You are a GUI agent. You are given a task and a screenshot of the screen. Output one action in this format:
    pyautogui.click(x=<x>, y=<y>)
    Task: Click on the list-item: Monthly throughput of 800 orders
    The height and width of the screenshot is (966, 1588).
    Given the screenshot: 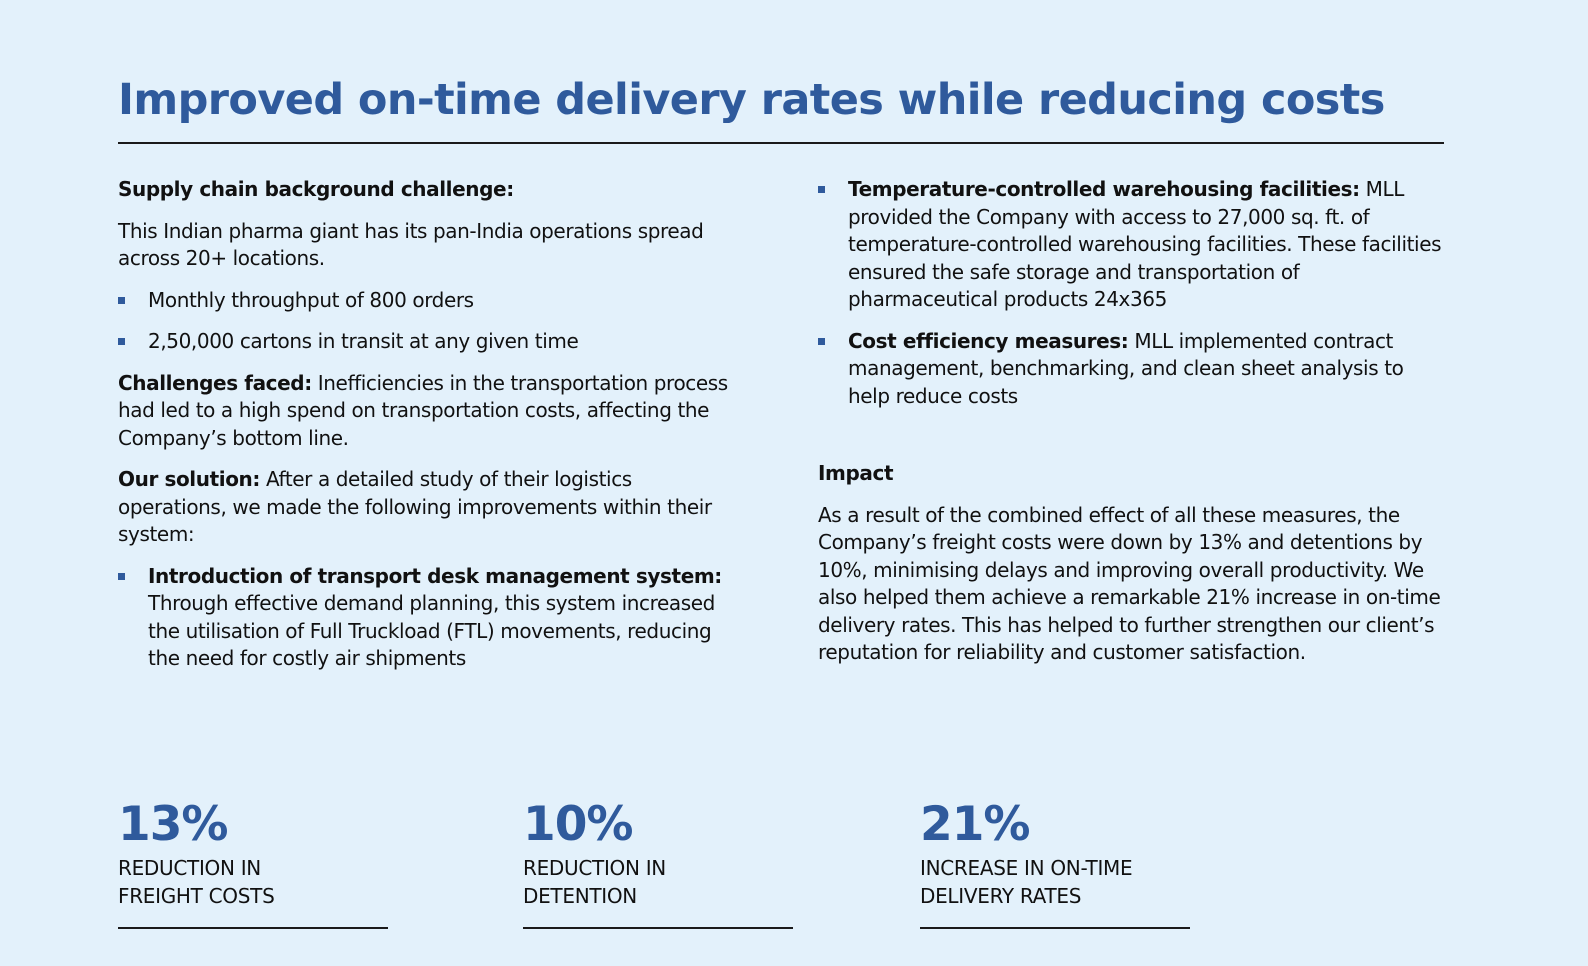 What is the action you would take?
    pyautogui.click(x=428, y=301)
    